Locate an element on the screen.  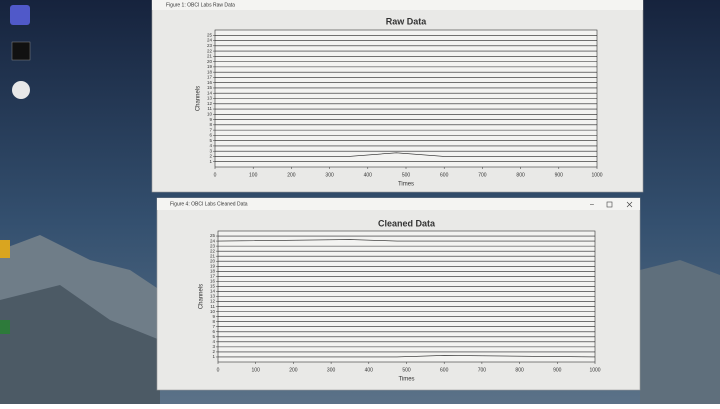
minimize-button: – is located at coordinates (592, 204).